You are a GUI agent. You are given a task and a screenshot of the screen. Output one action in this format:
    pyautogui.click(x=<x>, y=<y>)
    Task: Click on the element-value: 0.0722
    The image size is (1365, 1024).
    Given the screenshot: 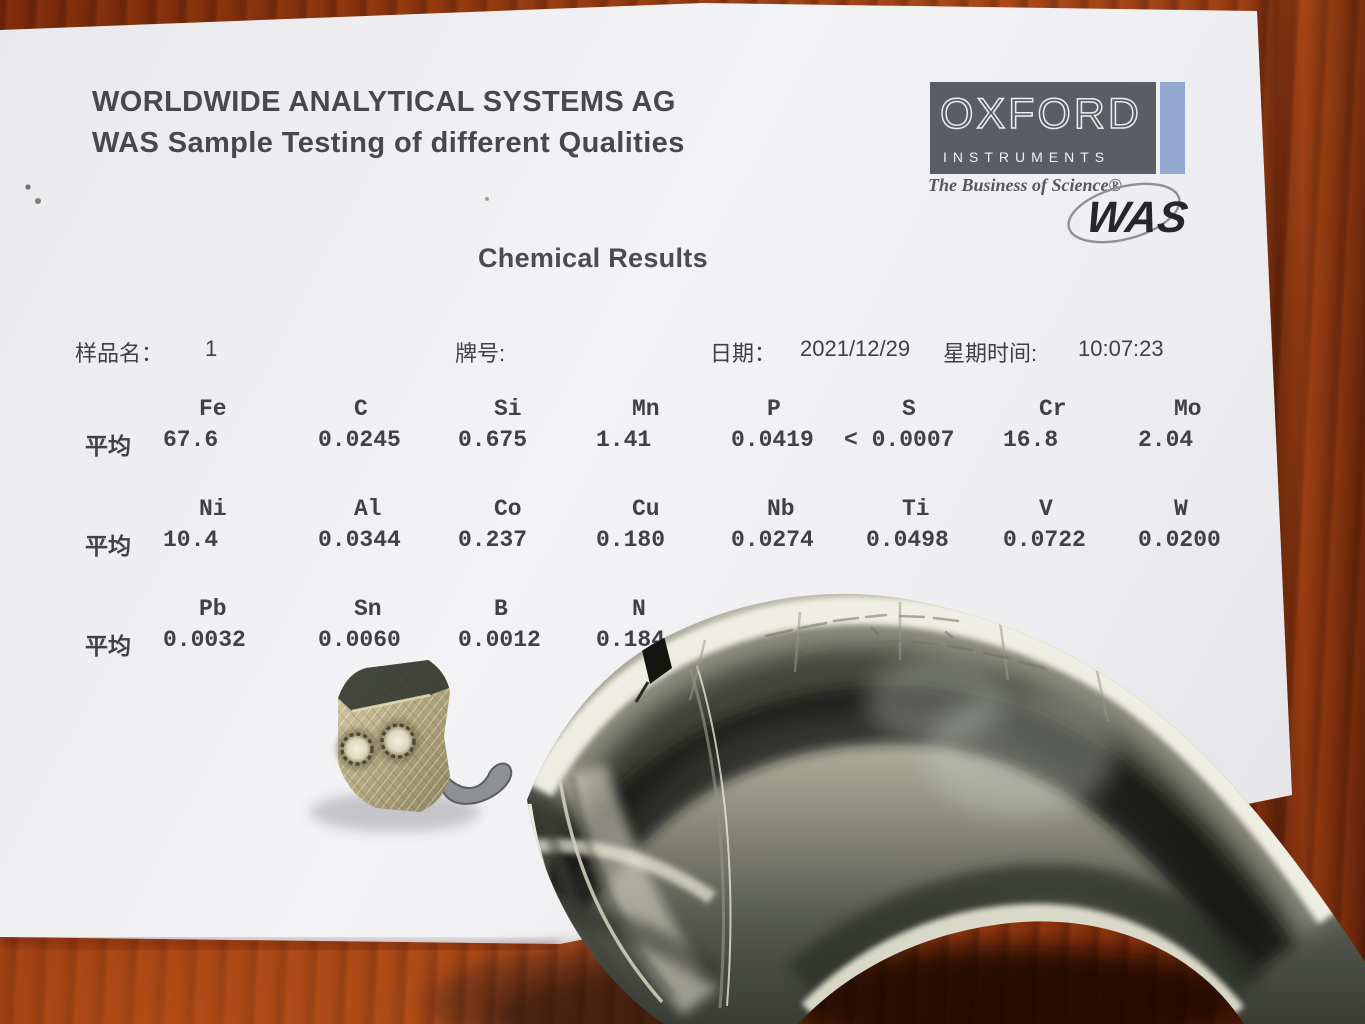 What is the action you would take?
    pyautogui.click(x=1044, y=540)
    